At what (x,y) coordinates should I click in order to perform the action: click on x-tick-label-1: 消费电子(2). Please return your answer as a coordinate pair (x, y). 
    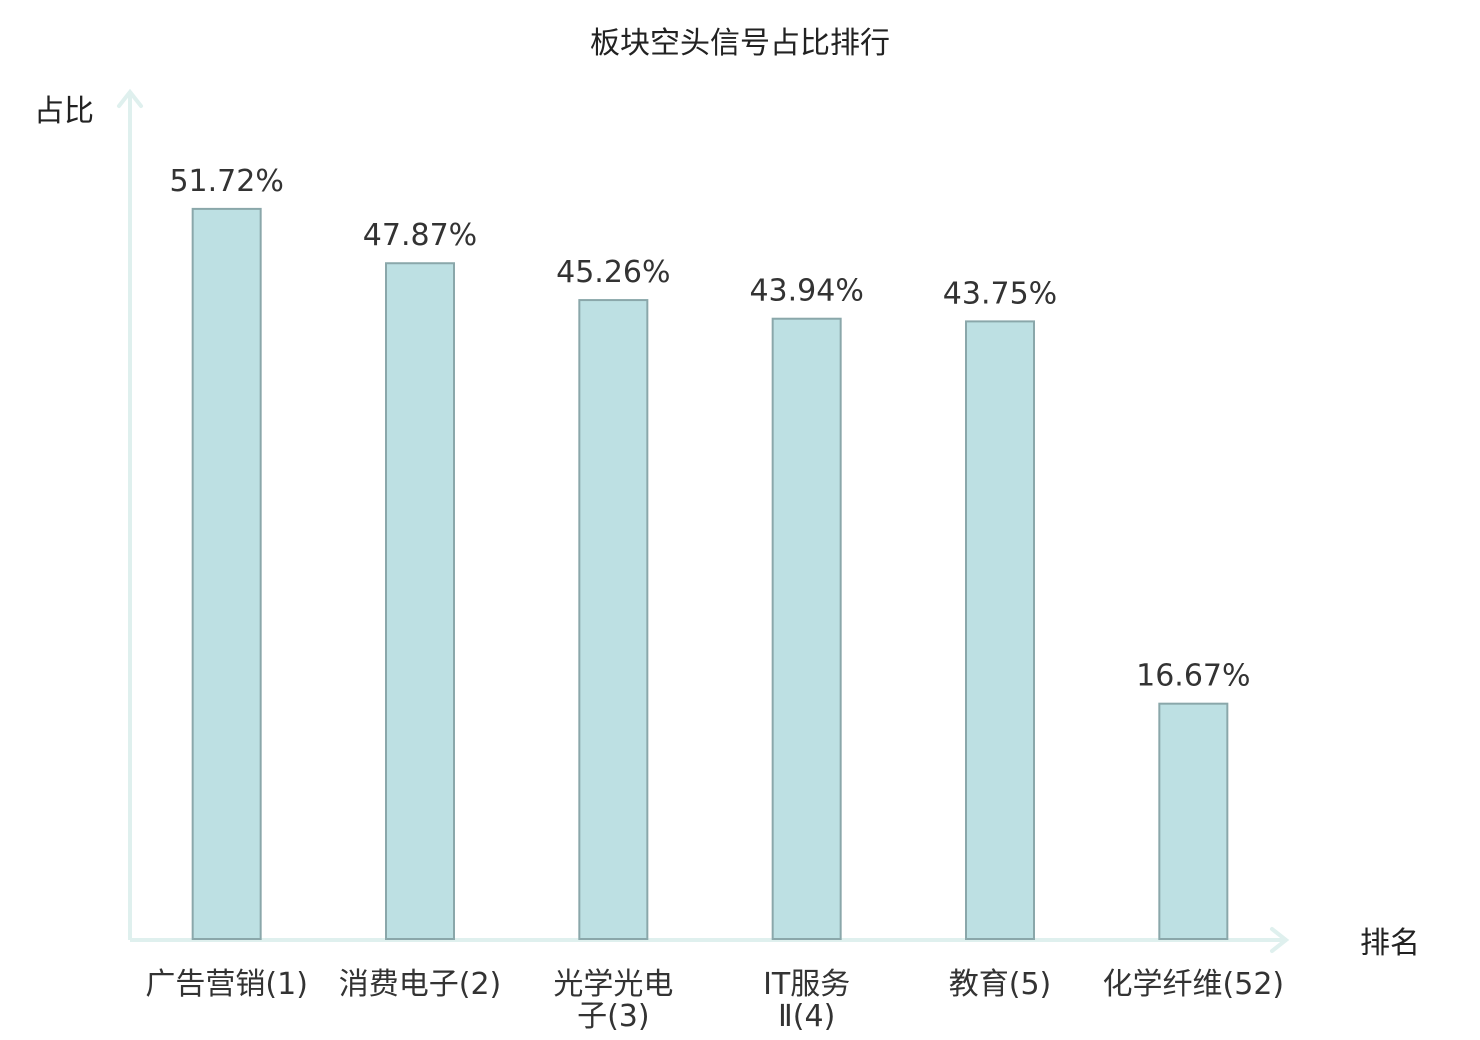
    Looking at the image, I should click on (420, 984).